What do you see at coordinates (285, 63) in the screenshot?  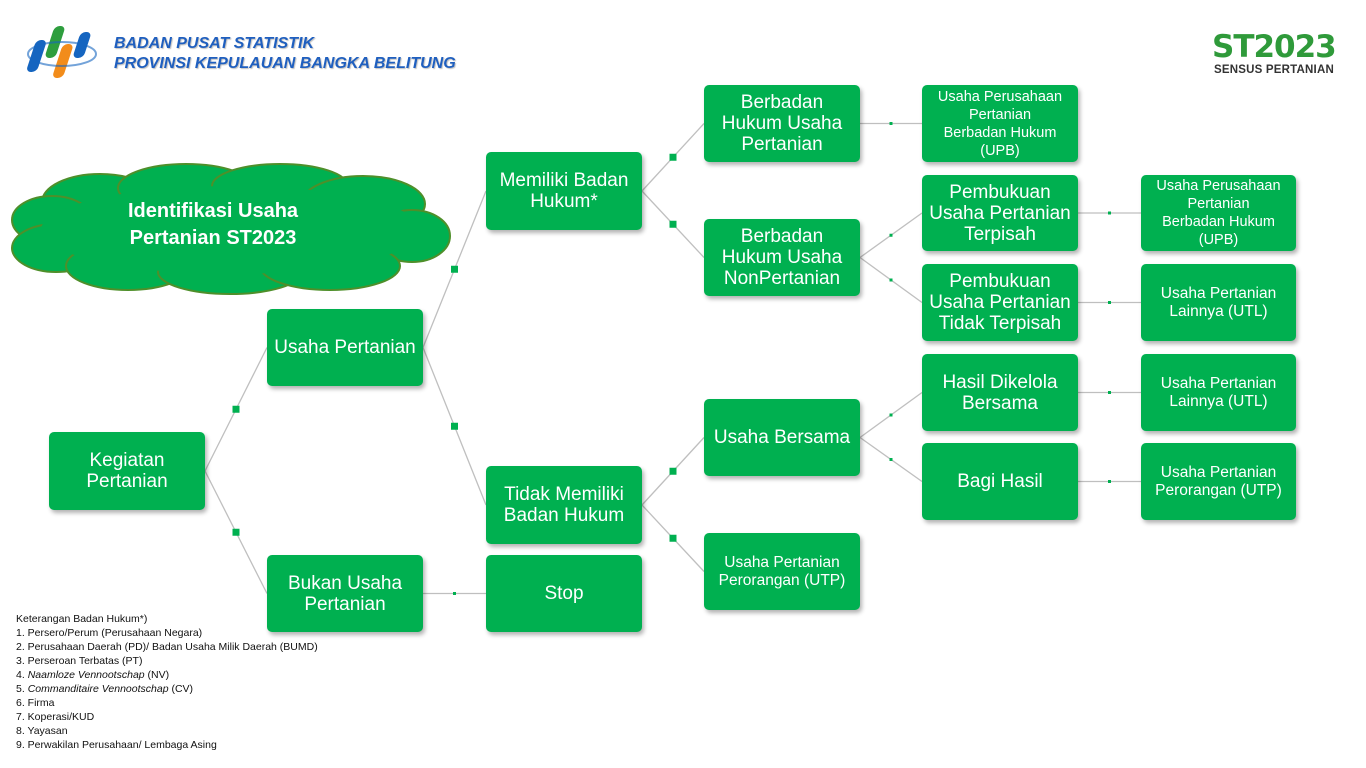 I see `org-name-line2: PROVINSI KEPULAUAN BANGKA BELITUNG` at bounding box center [285, 63].